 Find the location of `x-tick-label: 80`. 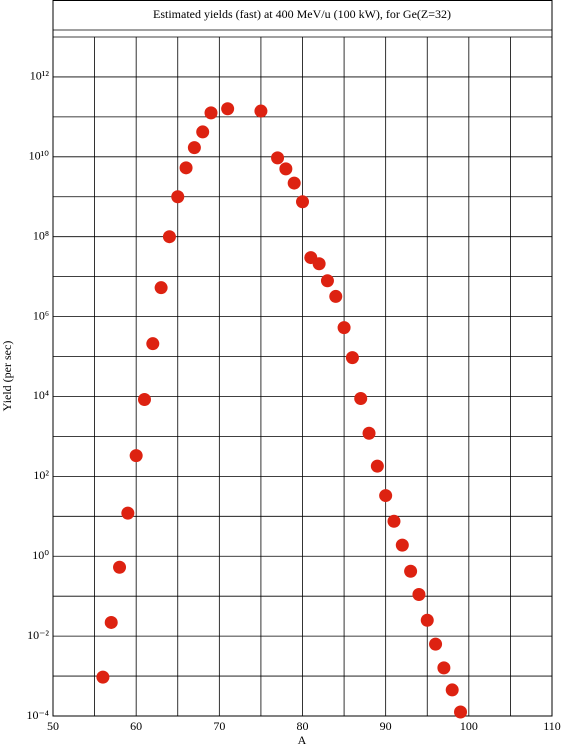

x-tick-label: 80 is located at coordinates (303, 726).